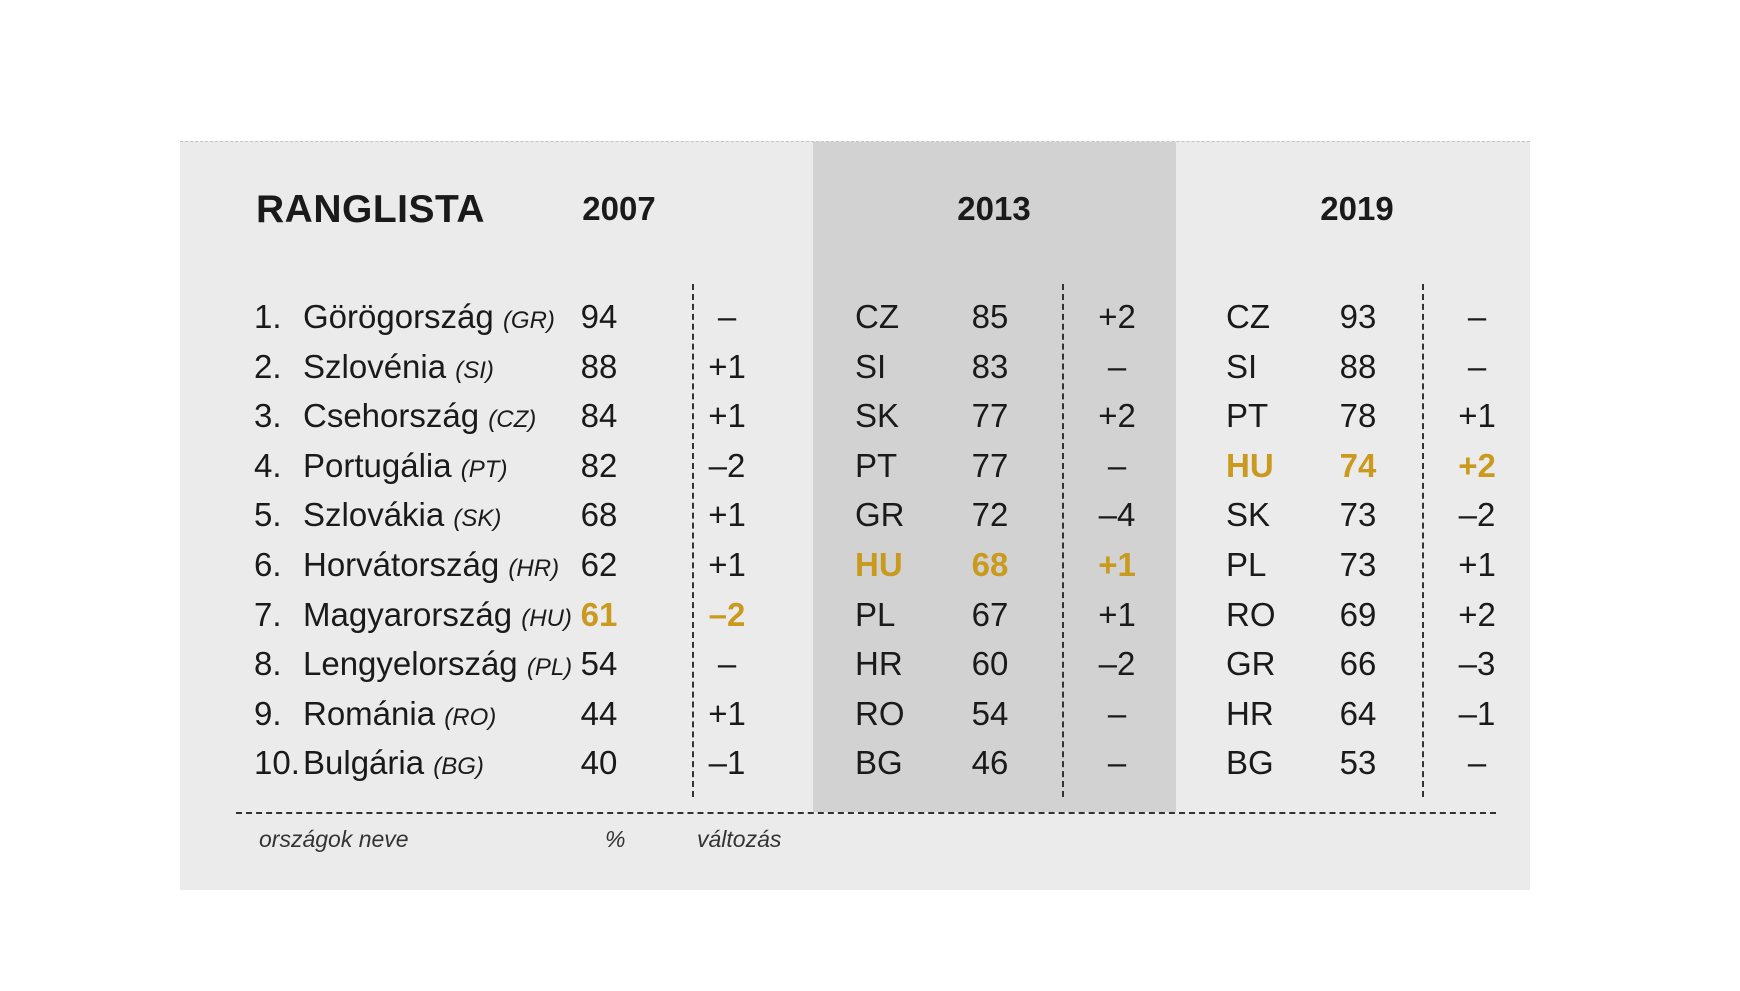  What do you see at coordinates (528, 320) in the screenshot?
I see `country-code-label: (GR)` at bounding box center [528, 320].